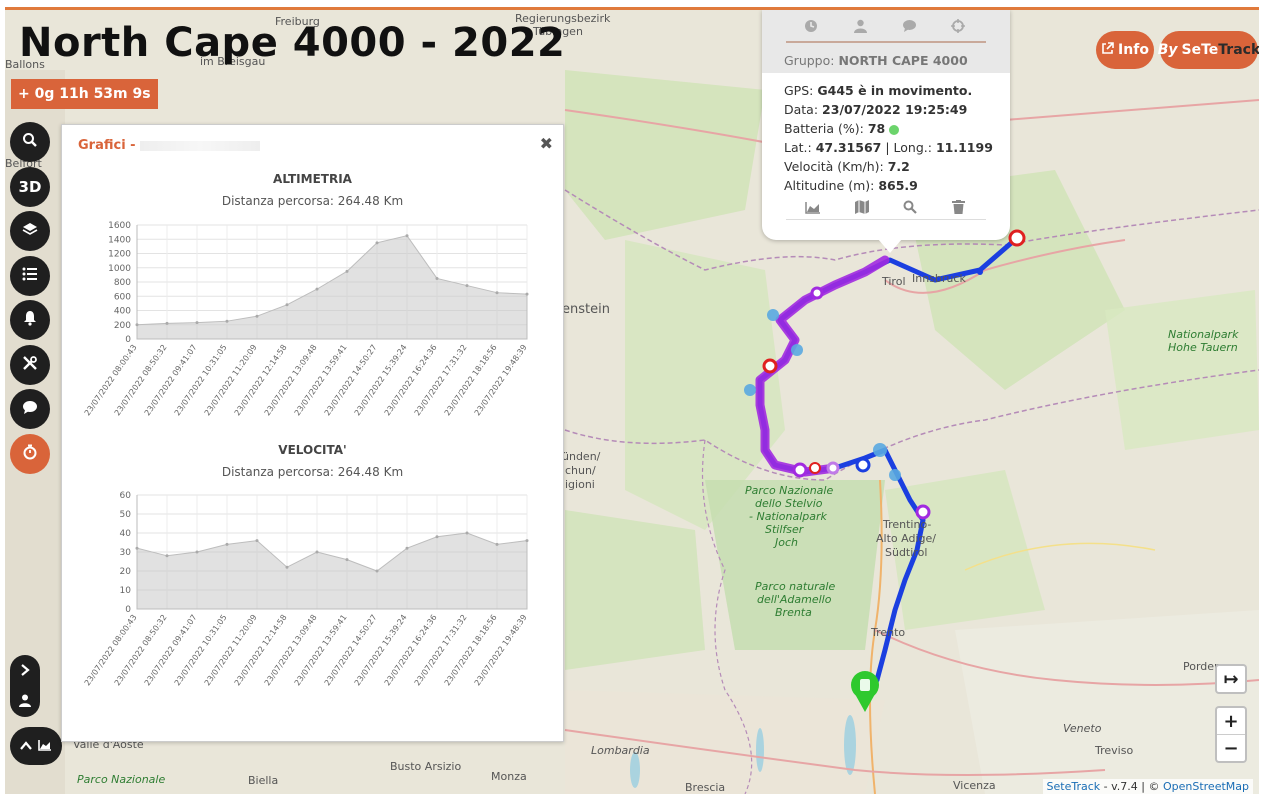 This screenshot has width=1270, height=800. I want to click on user-icon, so click(860, 27).